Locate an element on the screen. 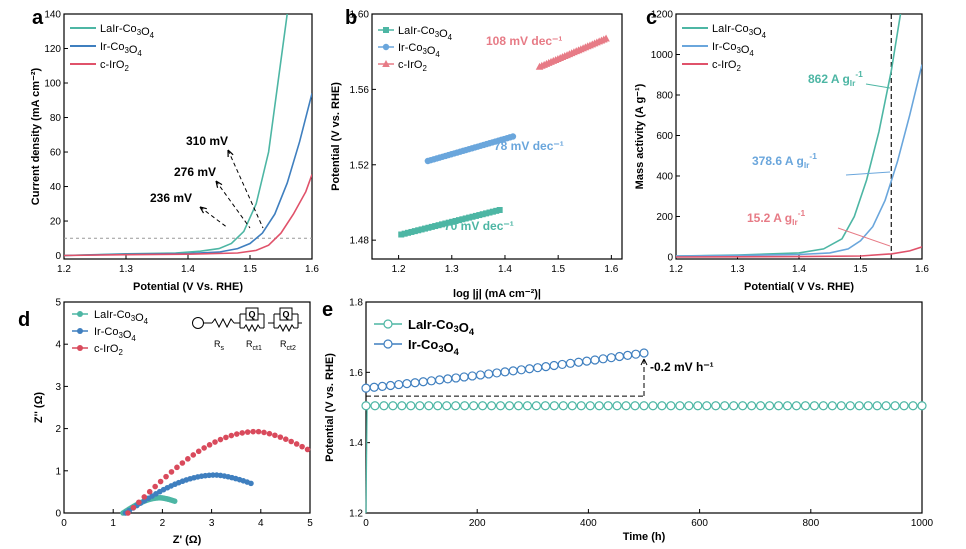 Image resolution: width=966 pixels, height=549 pixels. panel-d-circuit-source-icon is located at coordinates (198, 323).